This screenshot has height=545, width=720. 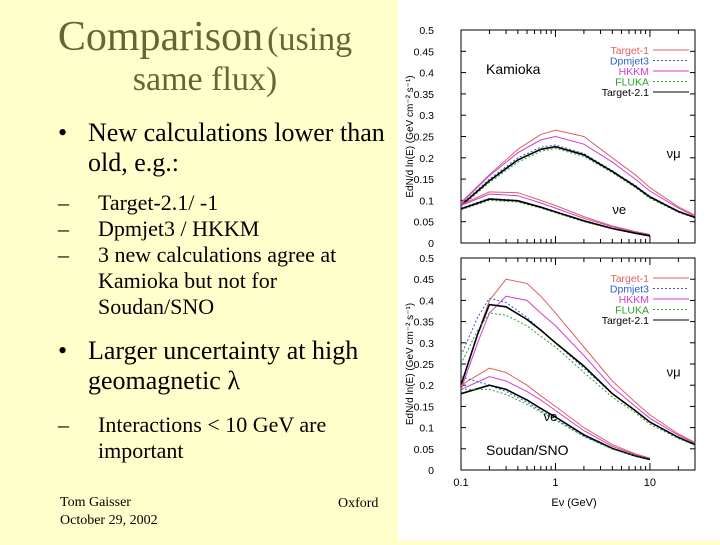 What do you see at coordinates (625, 321) in the screenshot?
I see `panel2-legend-entry: Target-2.1` at bounding box center [625, 321].